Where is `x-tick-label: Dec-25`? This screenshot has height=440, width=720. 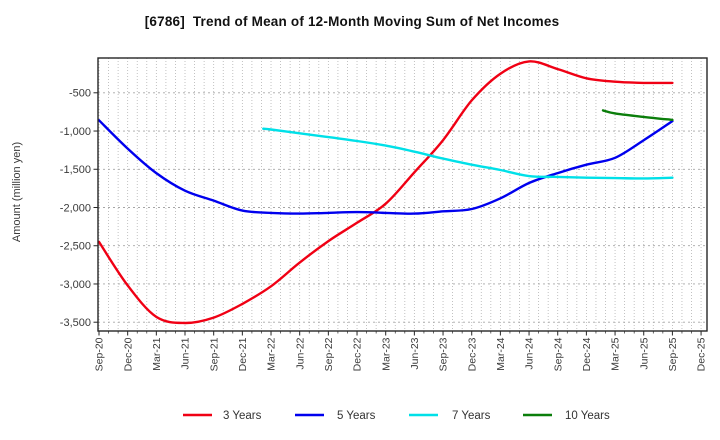 x-tick-label: Dec-25 is located at coordinates (702, 354).